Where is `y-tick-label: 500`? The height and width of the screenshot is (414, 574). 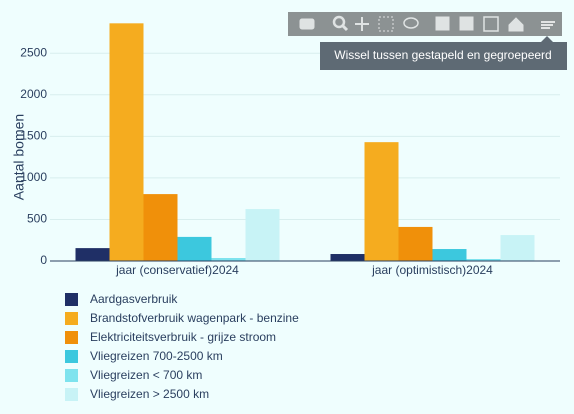 y-tick-label: 500 is located at coordinates (37, 219).